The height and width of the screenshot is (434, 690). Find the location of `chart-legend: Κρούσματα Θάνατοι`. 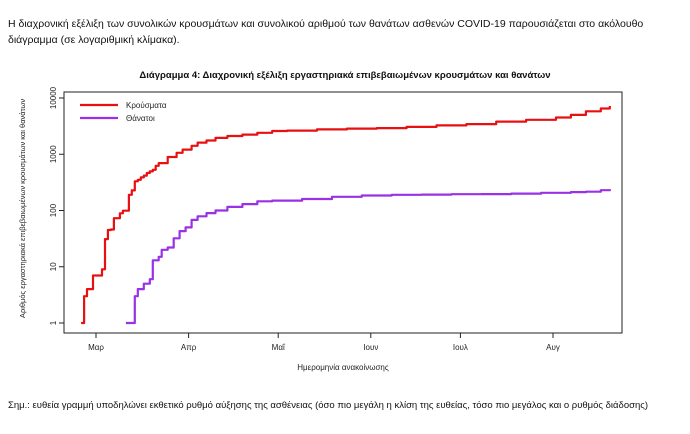

chart-legend: Κρούσματα Θάνατοι is located at coordinates (123, 112).